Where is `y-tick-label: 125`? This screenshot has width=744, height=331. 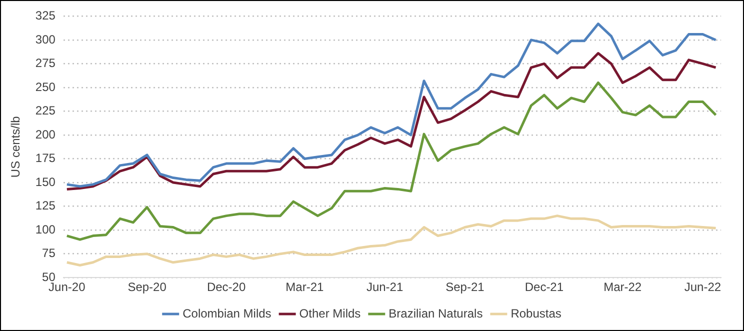 y-tick-label: 125 is located at coordinates (45, 205).